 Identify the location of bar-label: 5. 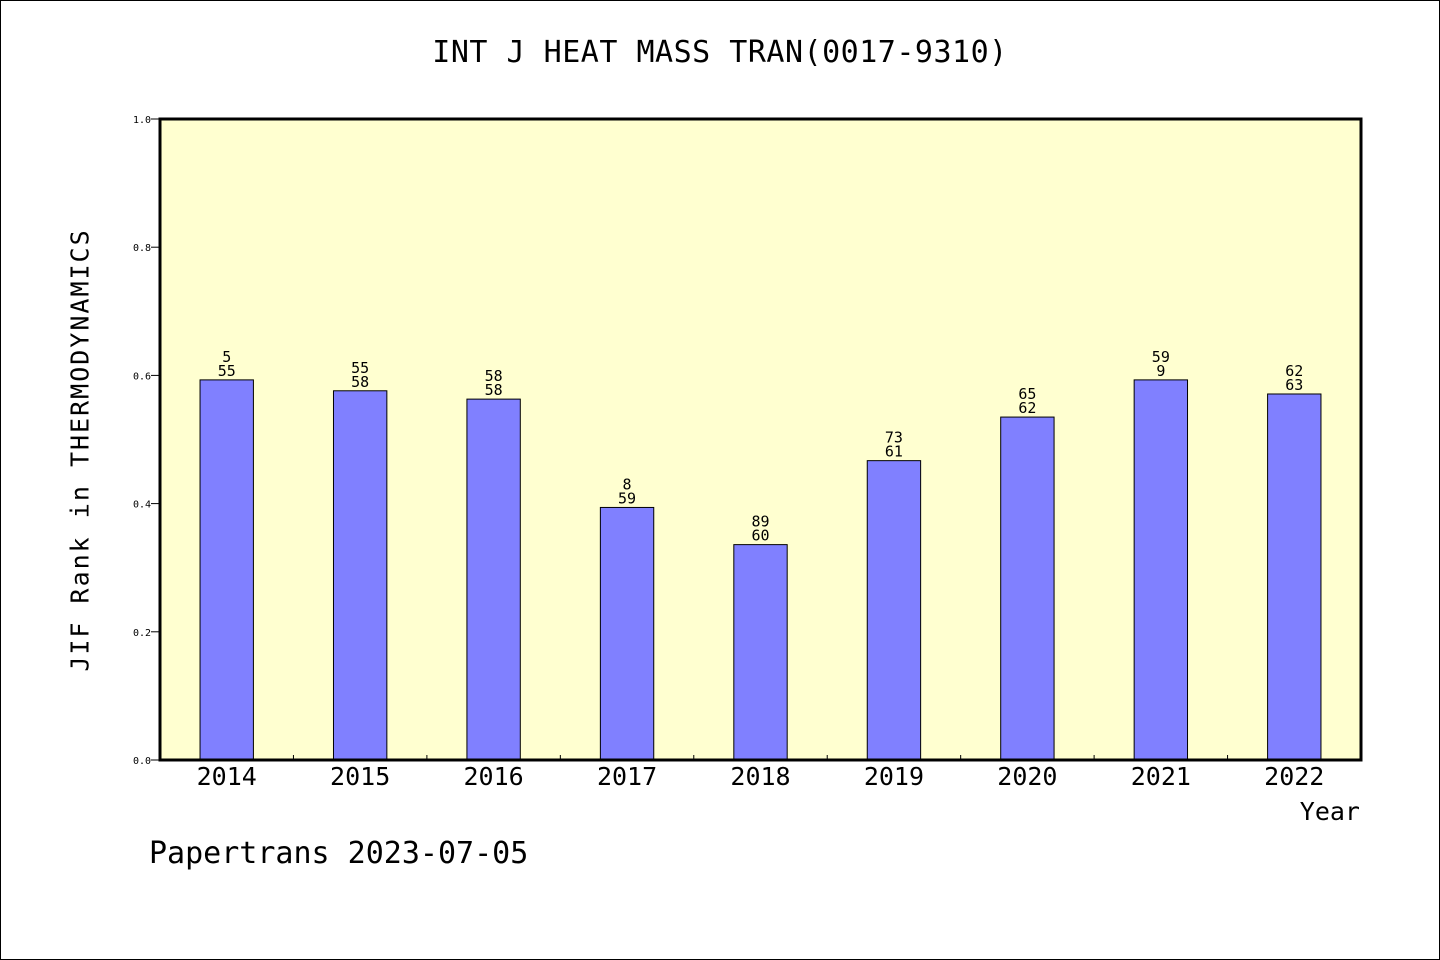
(226, 357).